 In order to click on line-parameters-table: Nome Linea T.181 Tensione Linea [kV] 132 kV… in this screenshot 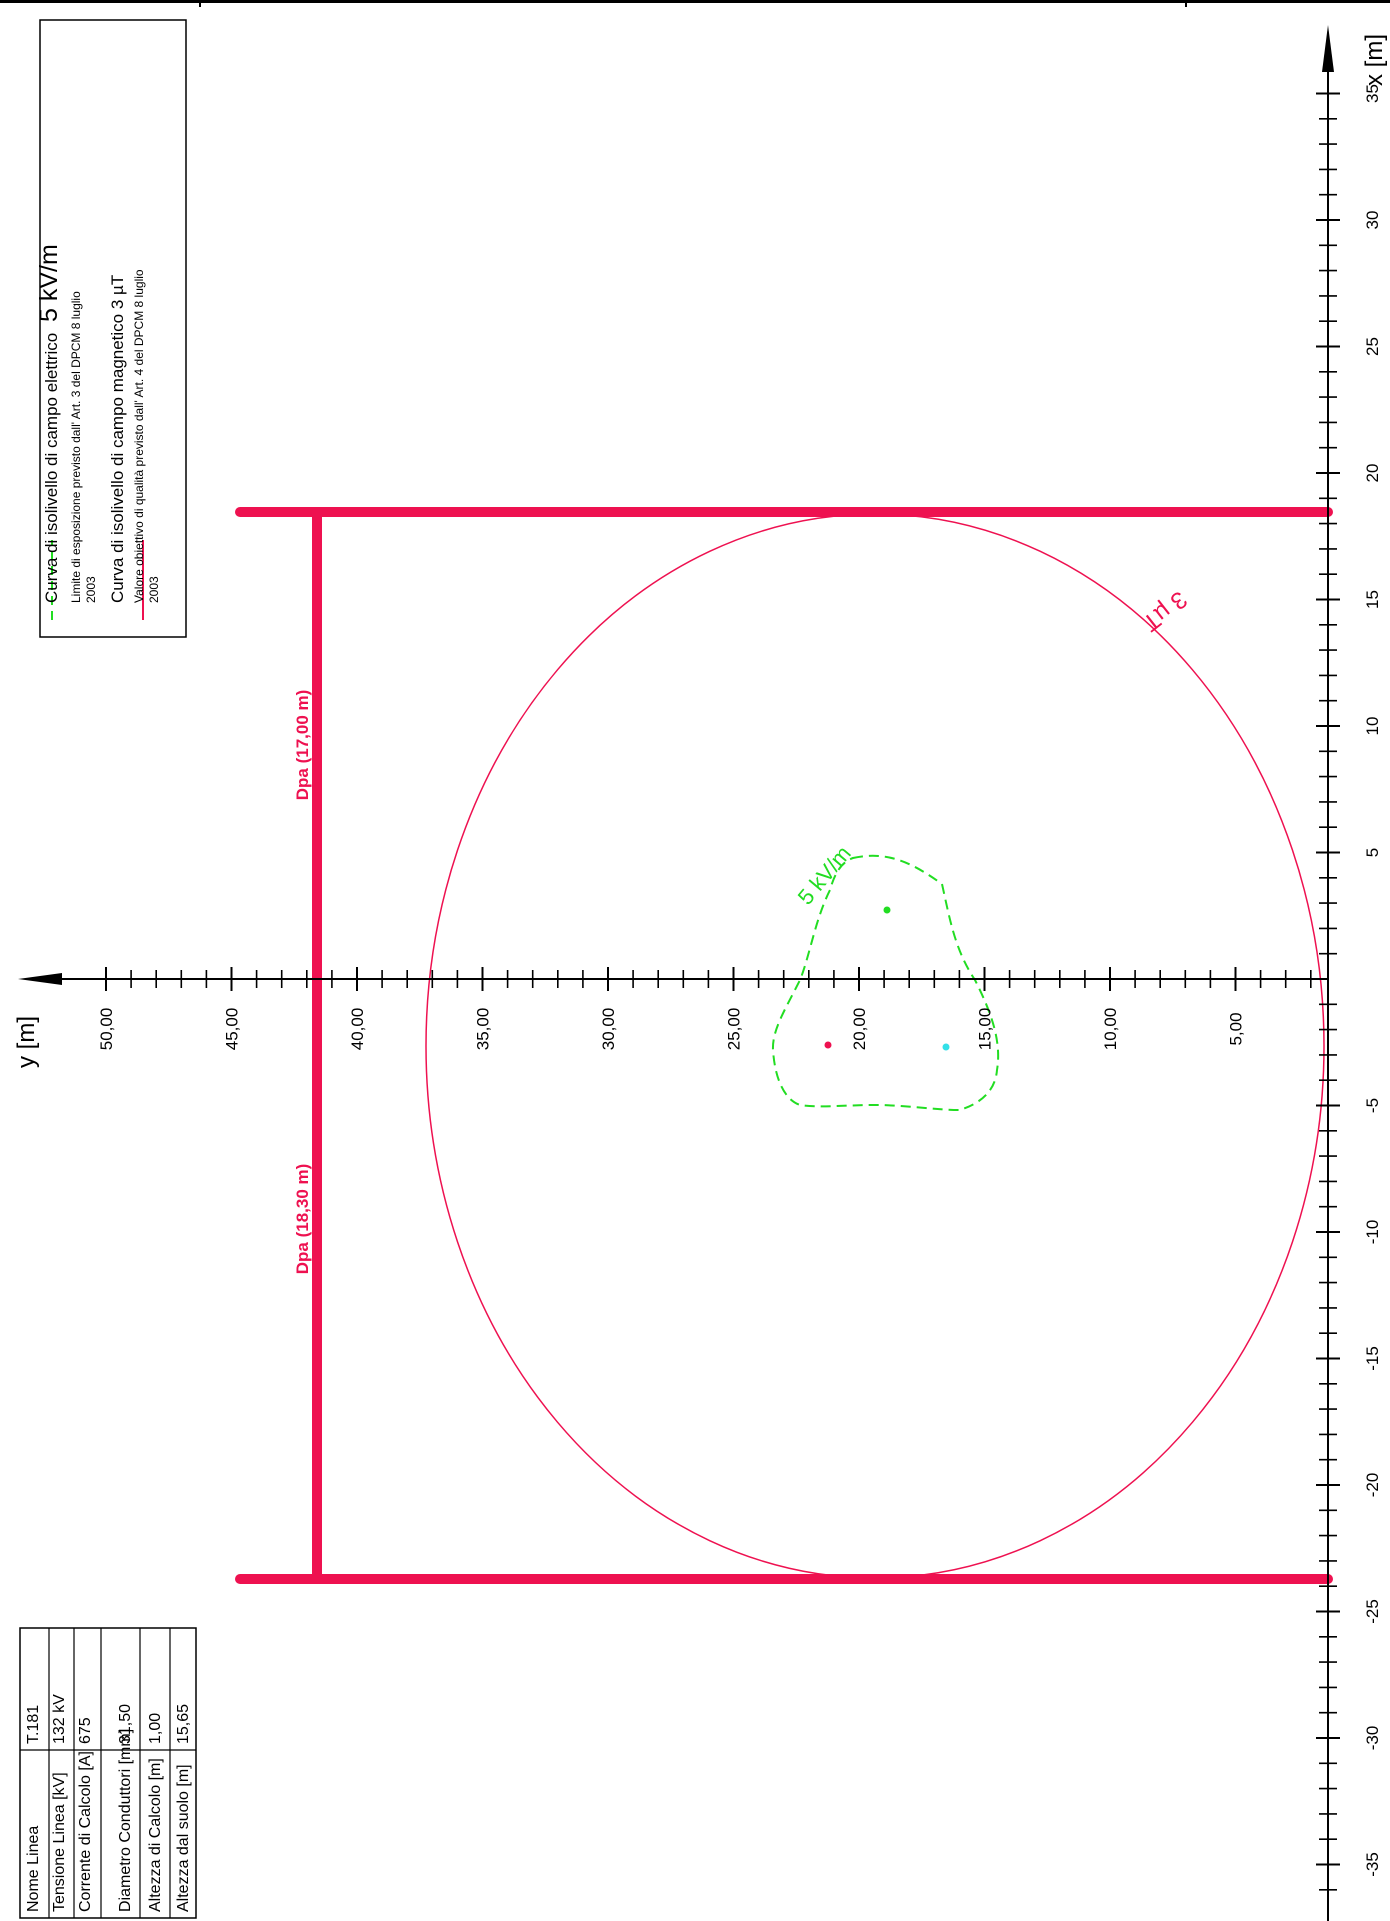, I will do `click(108, 1773)`.